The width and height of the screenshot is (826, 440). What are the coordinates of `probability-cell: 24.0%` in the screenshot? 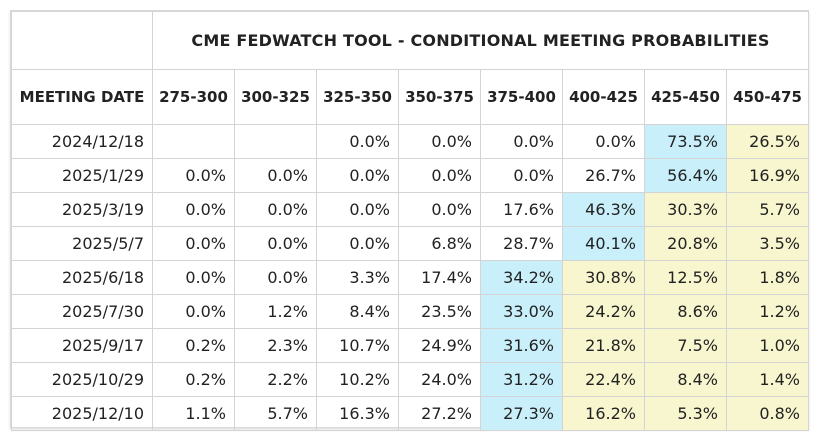 It's located at (439, 379).